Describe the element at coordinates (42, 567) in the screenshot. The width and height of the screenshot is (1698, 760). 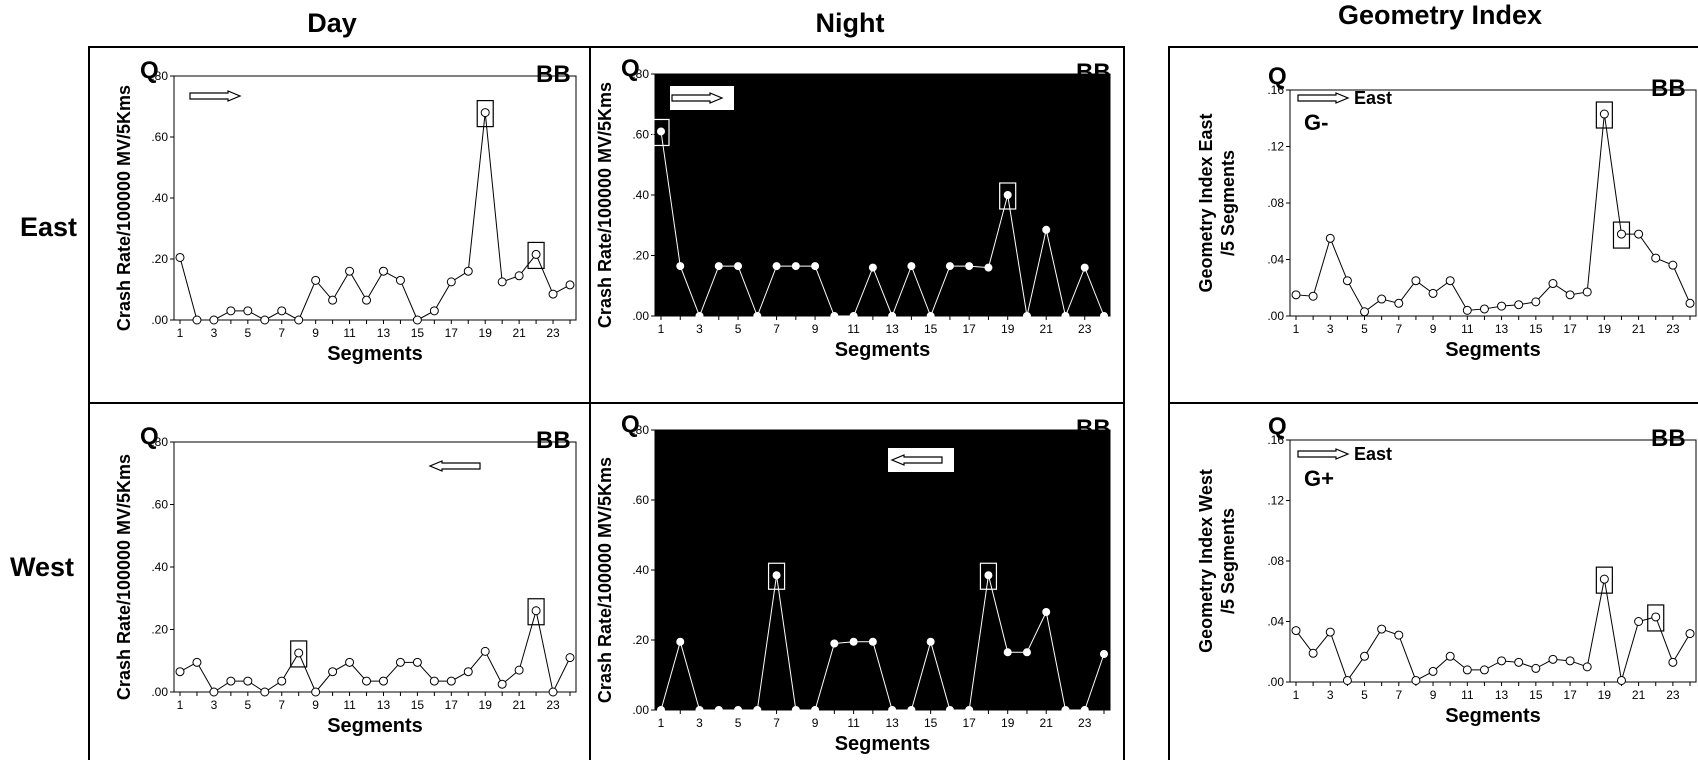
I see `row-header-west: West` at that location.